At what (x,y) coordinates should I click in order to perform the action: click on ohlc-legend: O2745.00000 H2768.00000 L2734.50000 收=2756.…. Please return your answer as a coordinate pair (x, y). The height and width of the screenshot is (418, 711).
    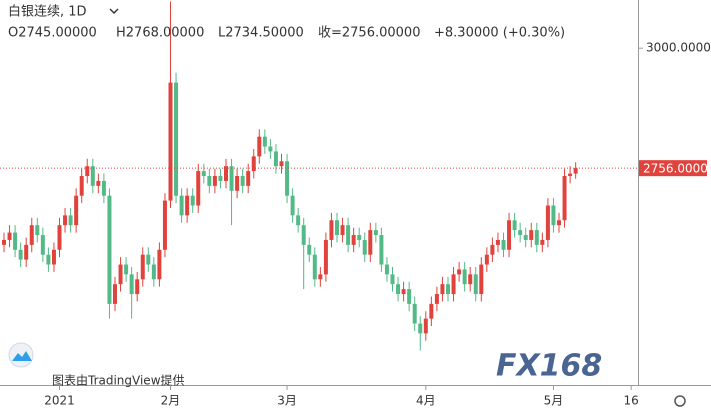
    Looking at the image, I should click on (286, 33).